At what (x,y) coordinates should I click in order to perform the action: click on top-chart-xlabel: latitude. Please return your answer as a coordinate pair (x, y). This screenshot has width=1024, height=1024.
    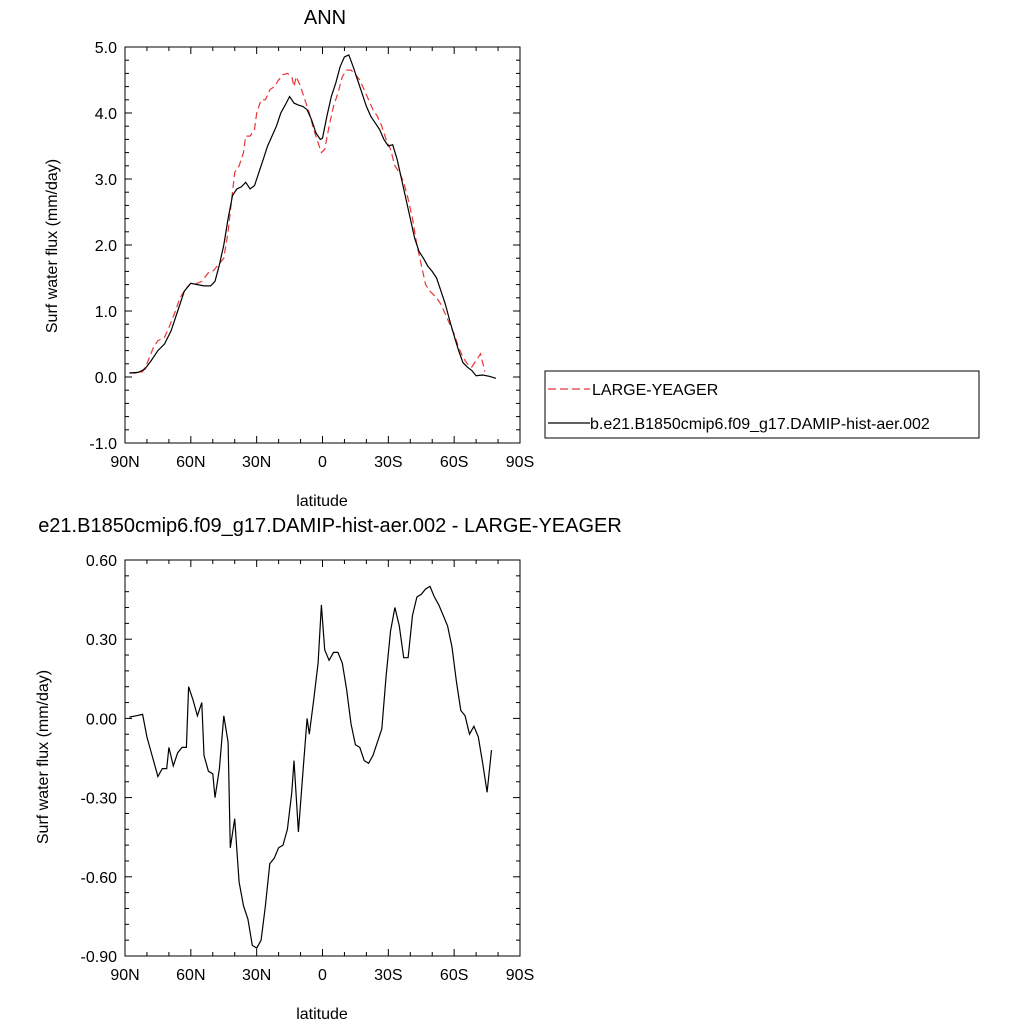
    Looking at the image, I should click on (322, 501).